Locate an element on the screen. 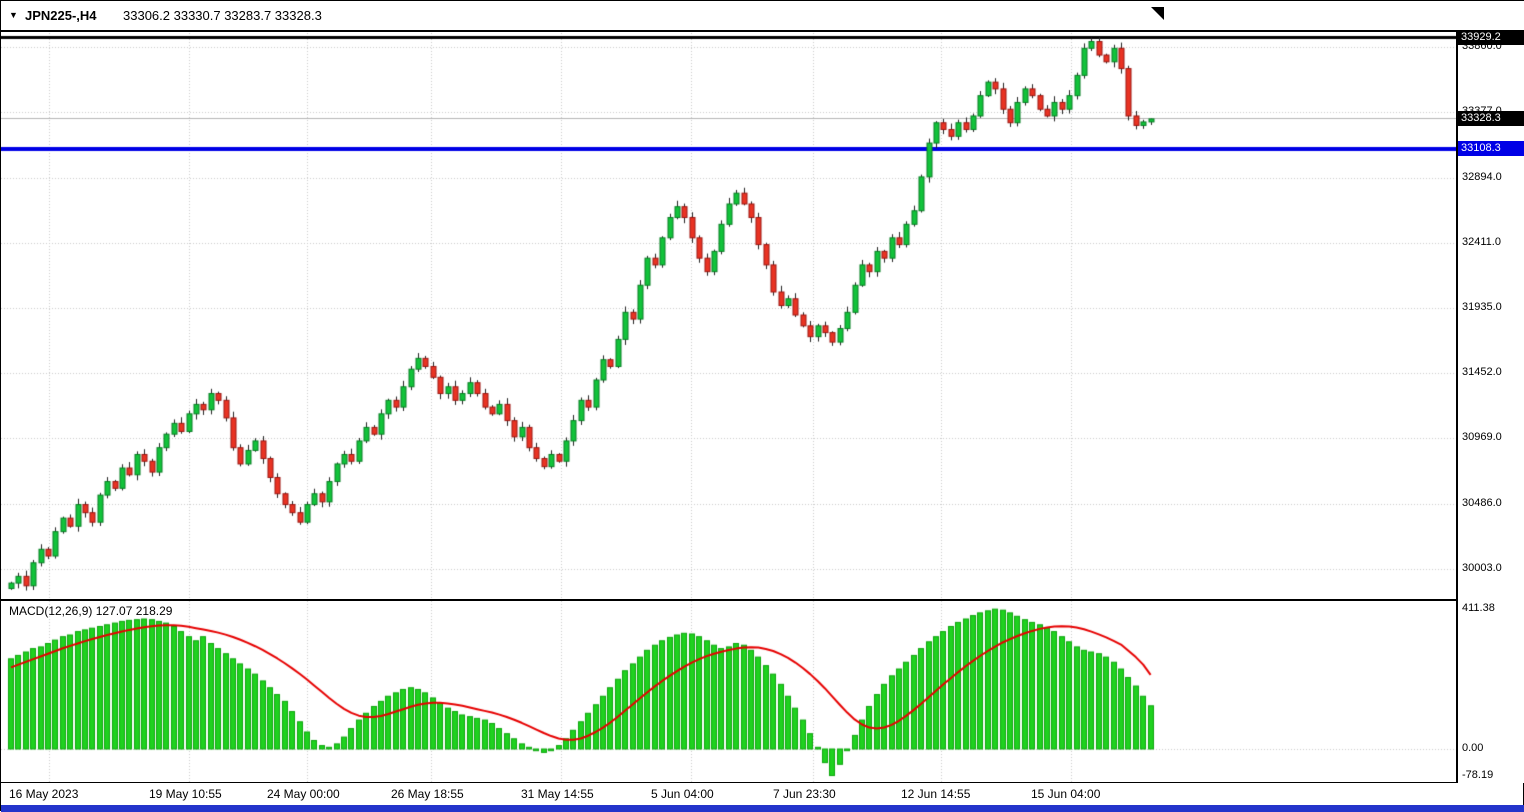 The image size is (1524, 812). chart-shift-marker-icon is located at coordinates (1157, 13).